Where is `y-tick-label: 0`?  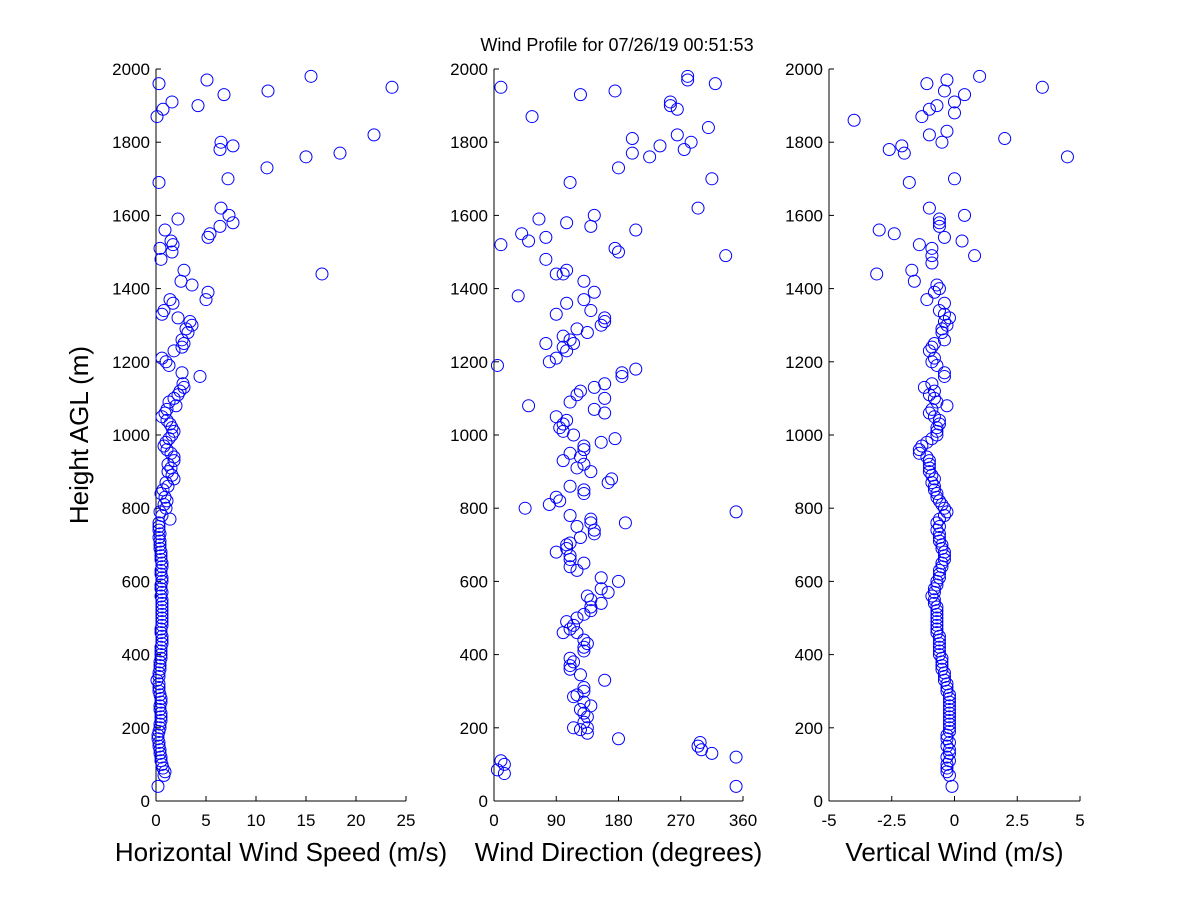 y-tick-label: 0 is located at coordinates (483, 801).